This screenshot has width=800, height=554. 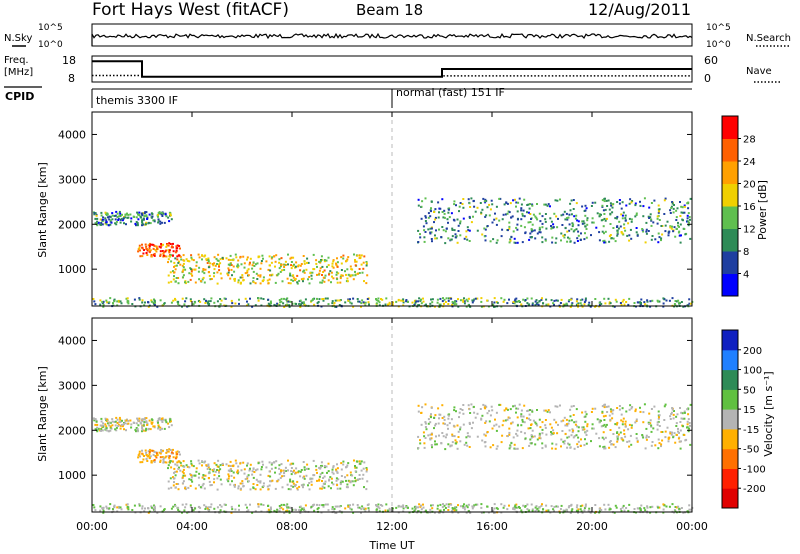 What do you see at coordinates (752, 371) in the screenshot?
I see `colorbar-label: 100` at bounding box center [752, 371].